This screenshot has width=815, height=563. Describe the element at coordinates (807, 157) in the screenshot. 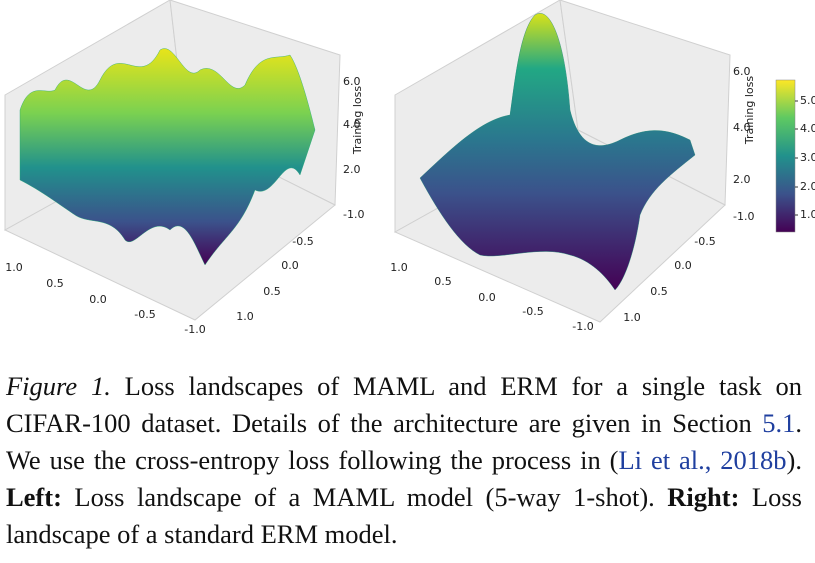

I see `colorbar-tick-label: 3.0` at that location.